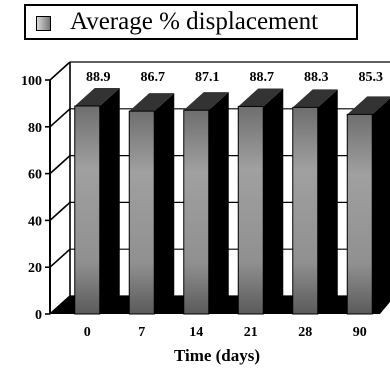 Image resolution: width=390 pixels, height=368 pixels. What do you see at coordinates (38, 315) in the screenshot?
I see `y-tick-label: 0` at bounding box center [38, 315].